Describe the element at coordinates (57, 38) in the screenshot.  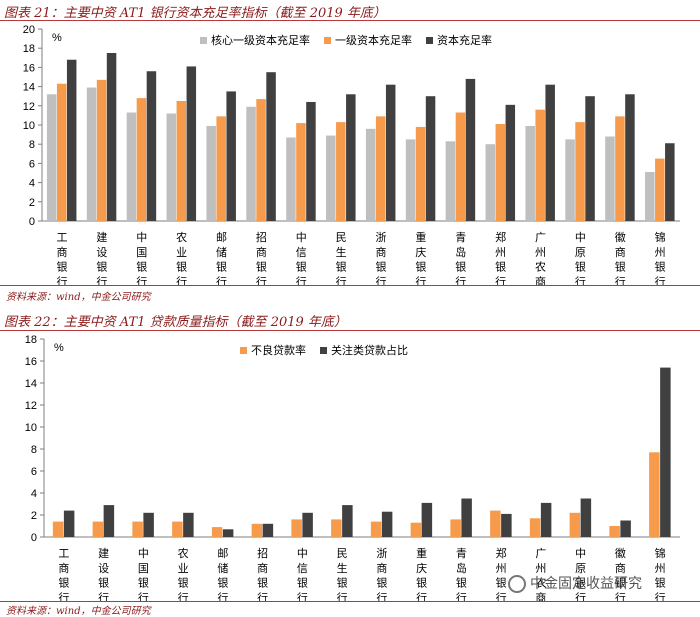
I see `y-unit-label: %` at that location.